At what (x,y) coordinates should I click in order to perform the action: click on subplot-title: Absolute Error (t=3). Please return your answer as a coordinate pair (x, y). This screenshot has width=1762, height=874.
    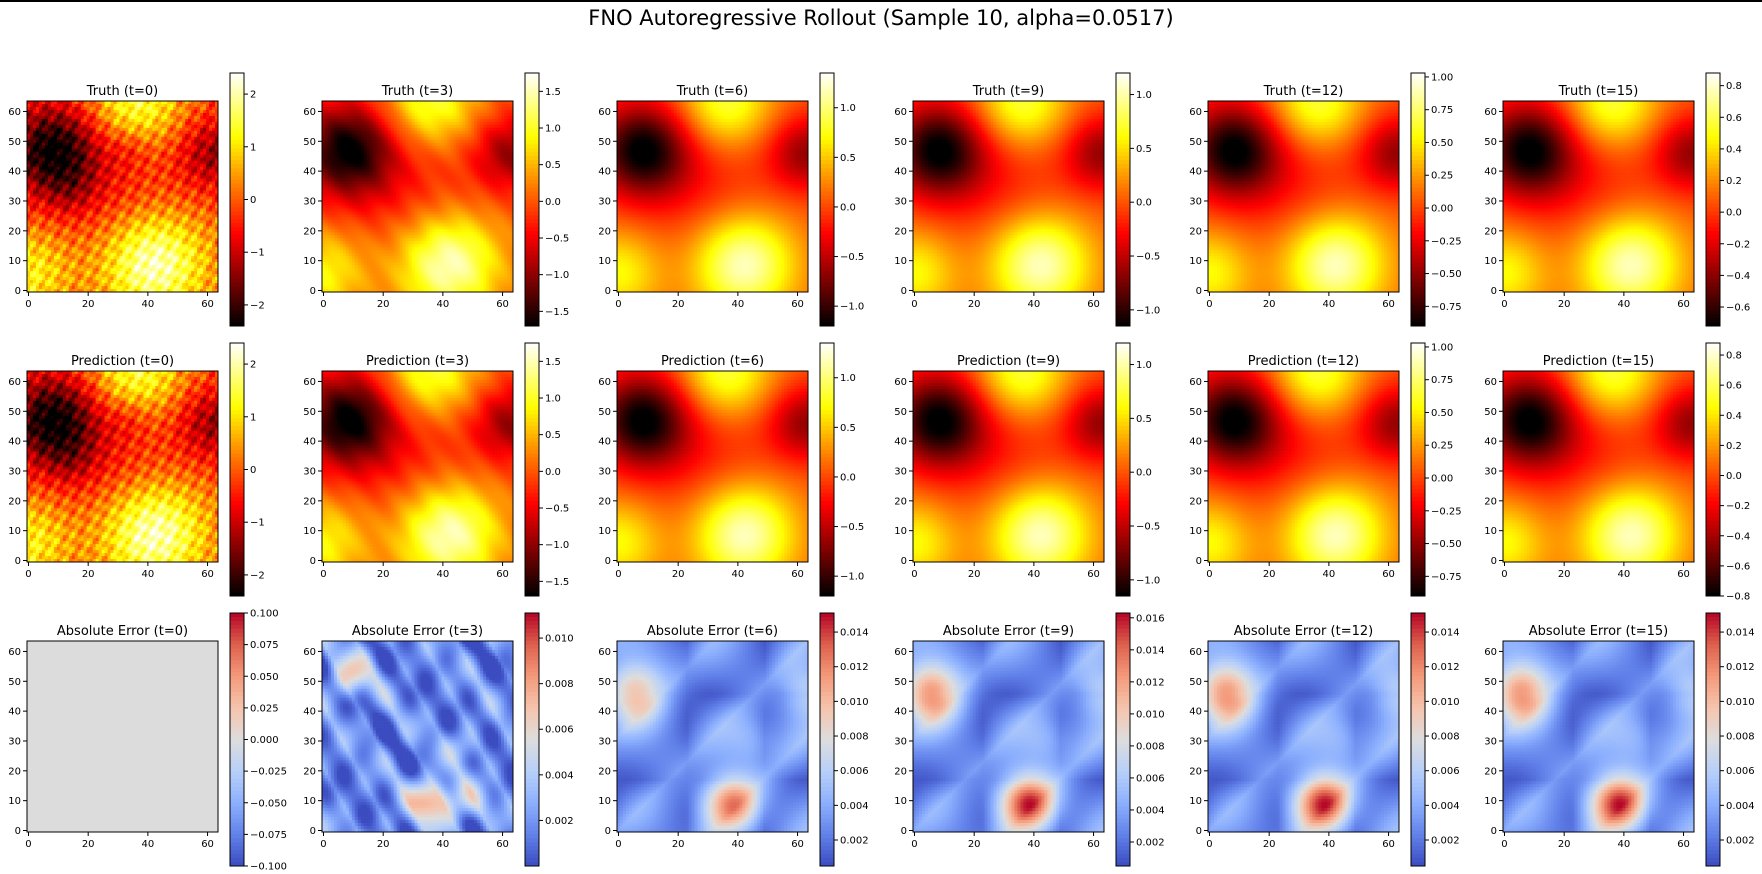
    Looking at the image, I should click on (417, 631).